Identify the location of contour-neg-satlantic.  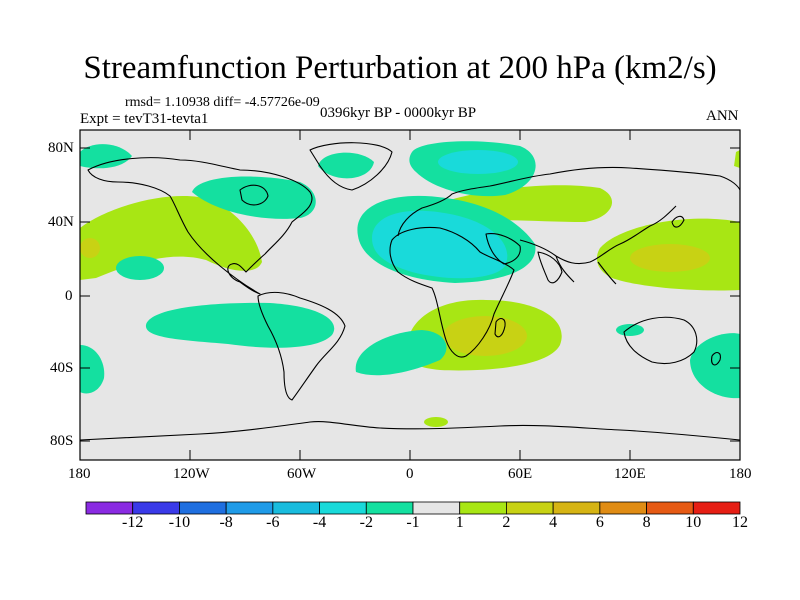
(401, 353).